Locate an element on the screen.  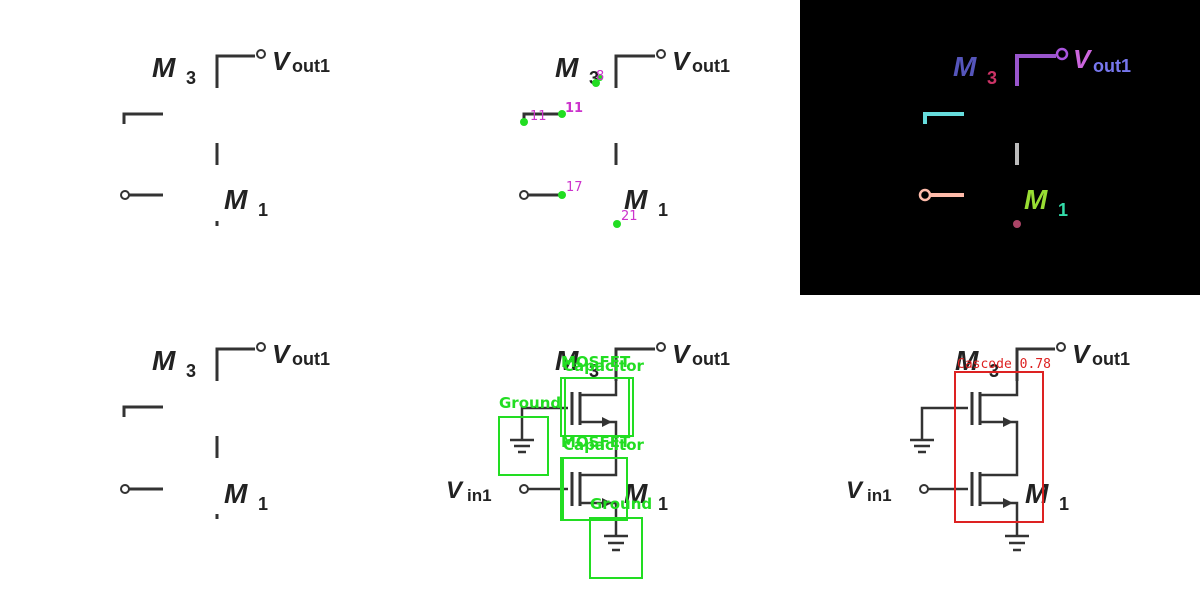
cascode-label: Cascode 0.78 is located at coordinates (1004, 364).